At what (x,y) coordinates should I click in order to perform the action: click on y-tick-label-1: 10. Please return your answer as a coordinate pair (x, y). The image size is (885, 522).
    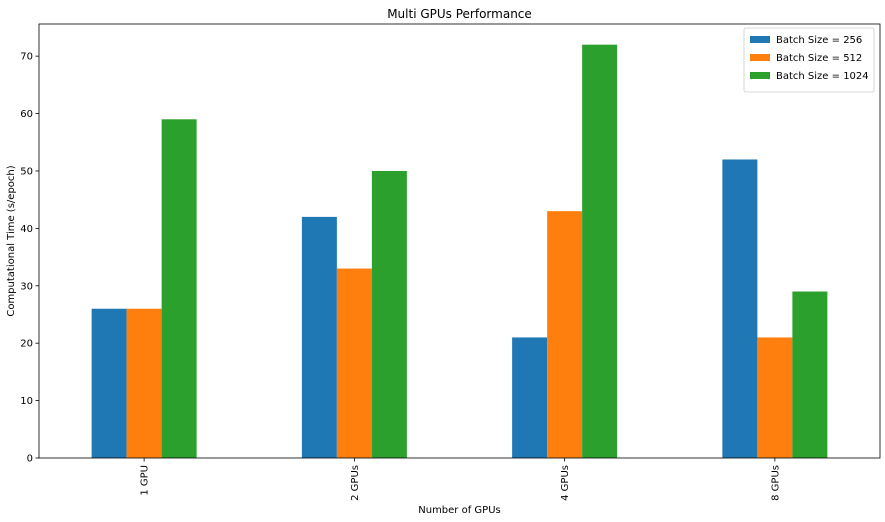
    Looking at the image, I should click on (26, 401).